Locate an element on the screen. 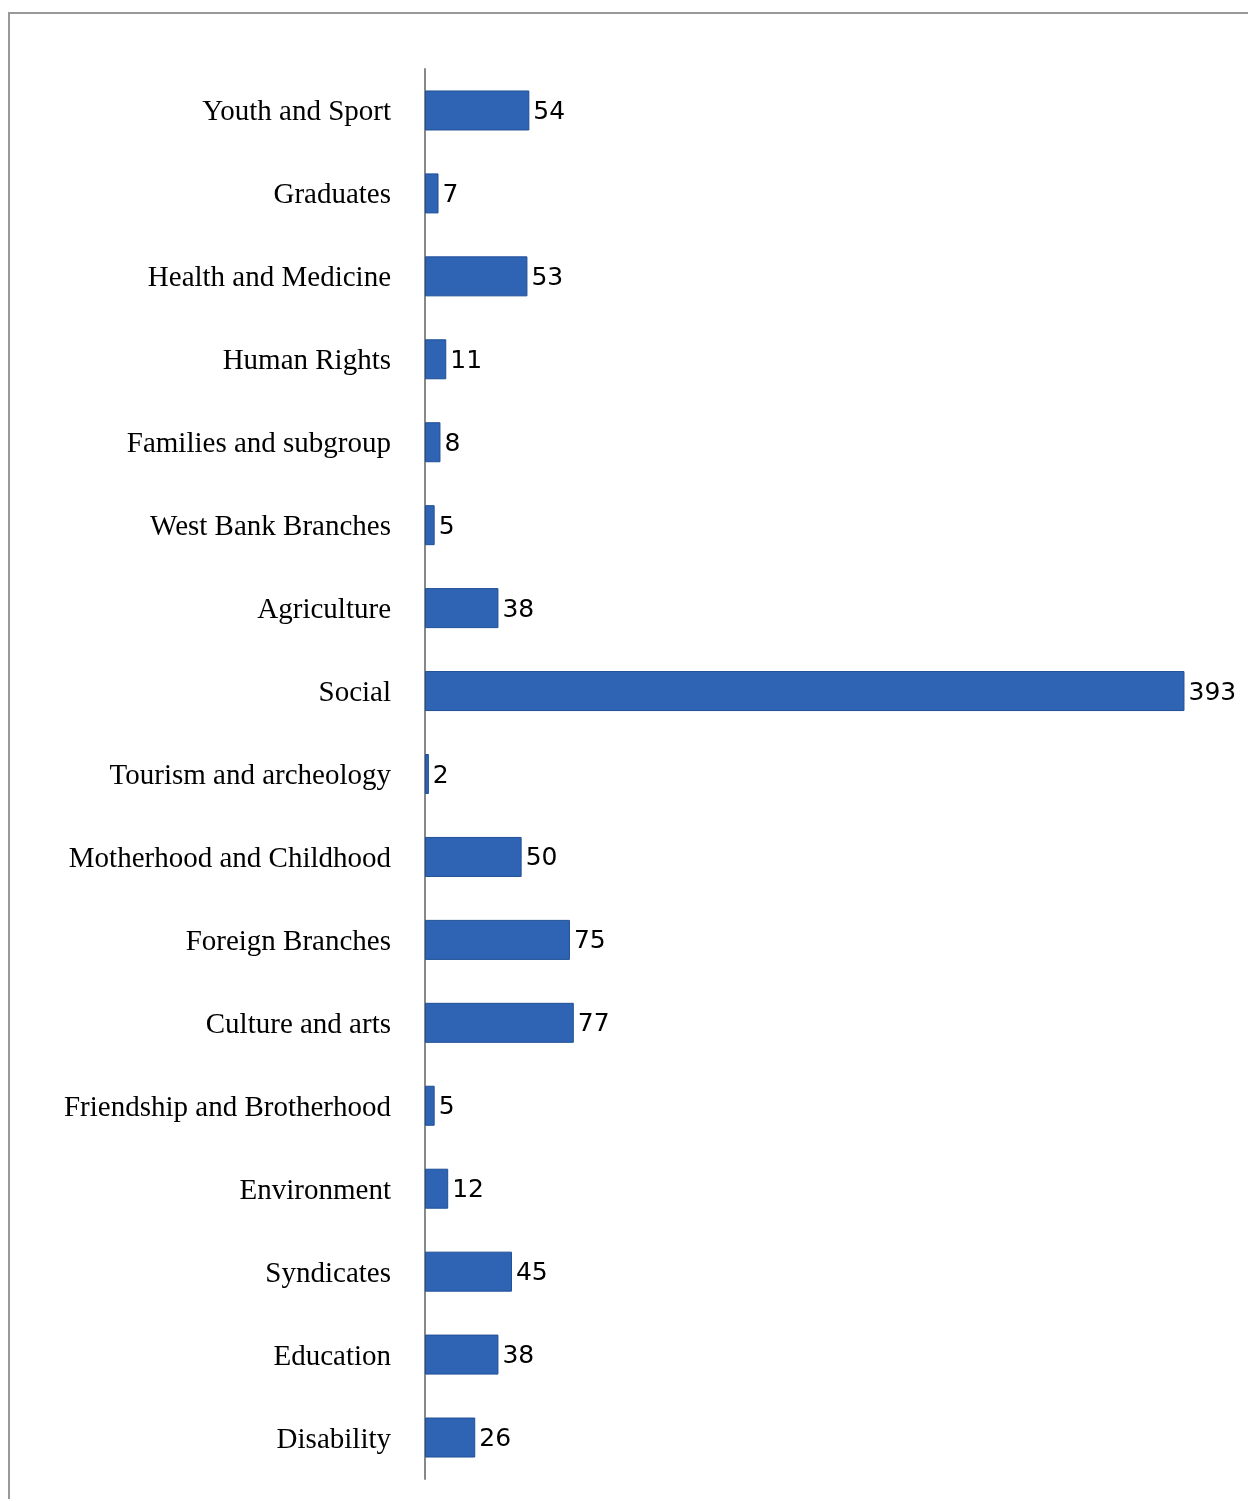 The height and width of the screenshot is (1501, 1250). data-label: 45 is located at coordinates (531, 1272).